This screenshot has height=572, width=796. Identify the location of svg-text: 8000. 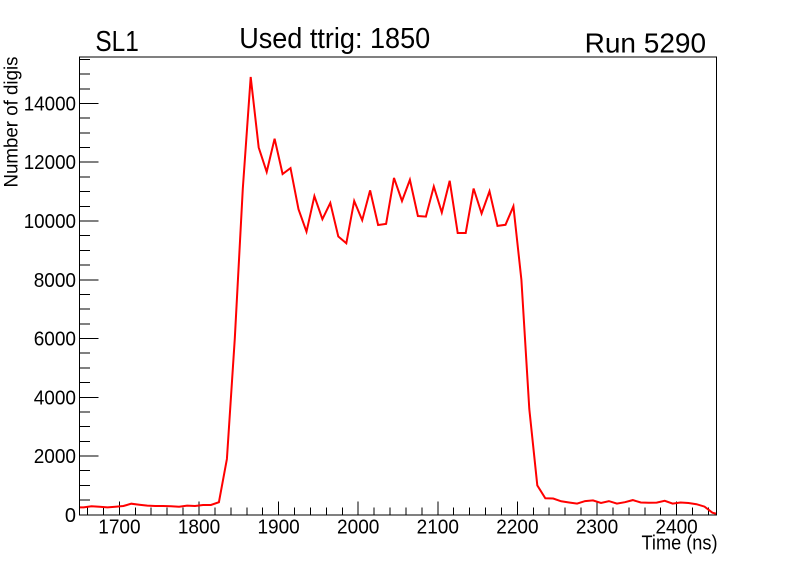
(55, 281).